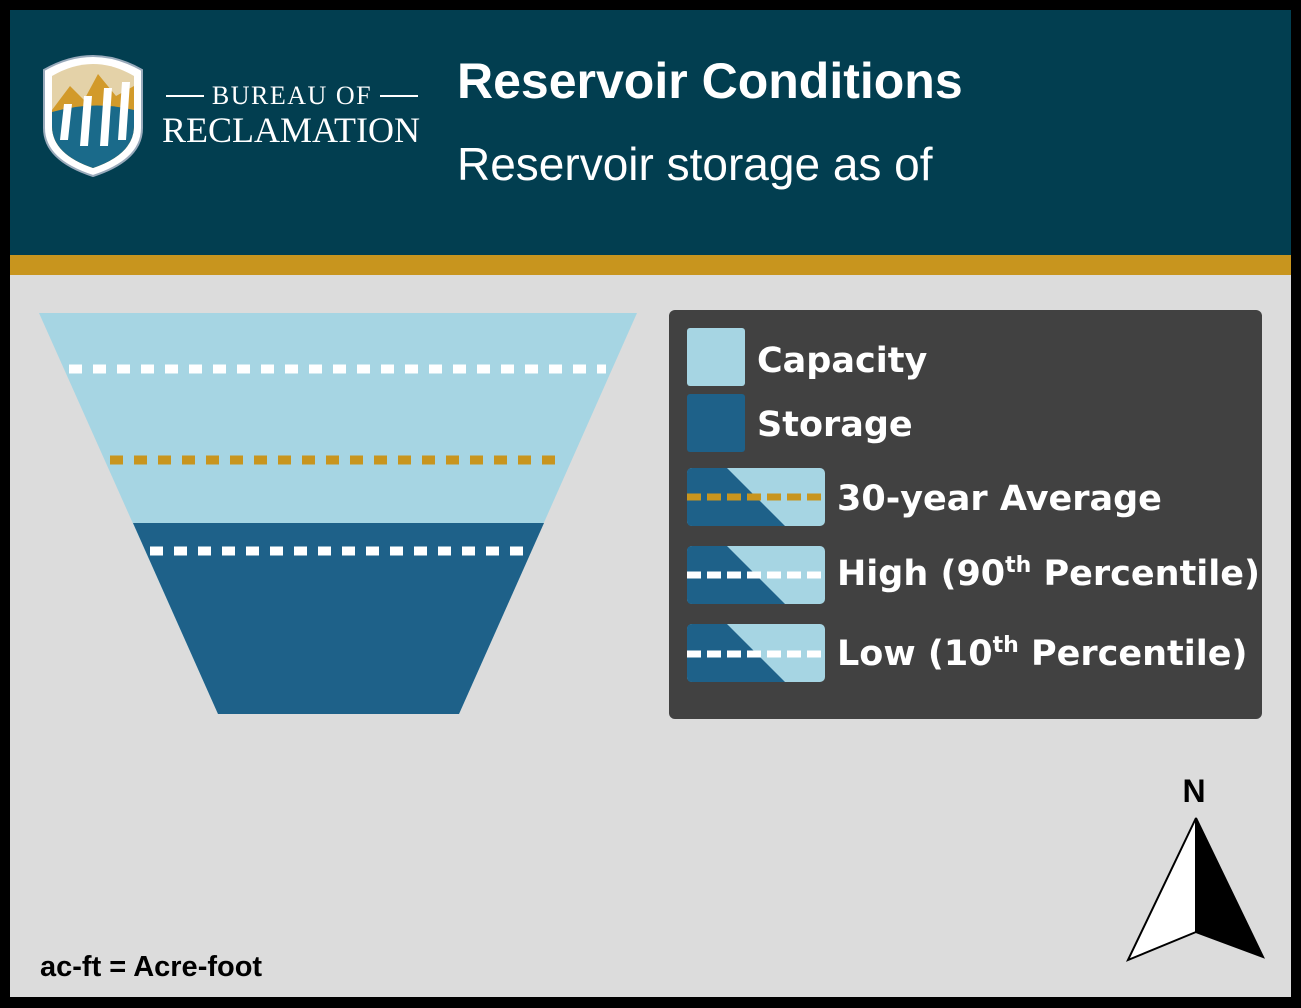 This screenshot has height=1008, width=1301. I want to click on legend-label: High (90th Percentile), so click(1048, 573).